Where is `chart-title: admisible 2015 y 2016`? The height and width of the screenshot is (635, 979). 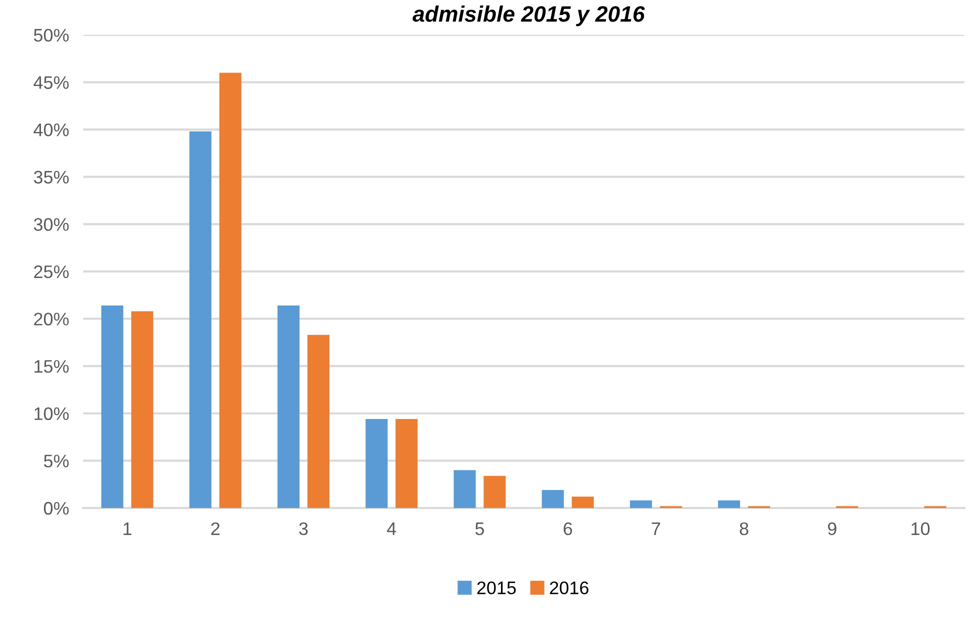
chart-title: admisible 2015 y 2016 is located at coordinates (528, 16).